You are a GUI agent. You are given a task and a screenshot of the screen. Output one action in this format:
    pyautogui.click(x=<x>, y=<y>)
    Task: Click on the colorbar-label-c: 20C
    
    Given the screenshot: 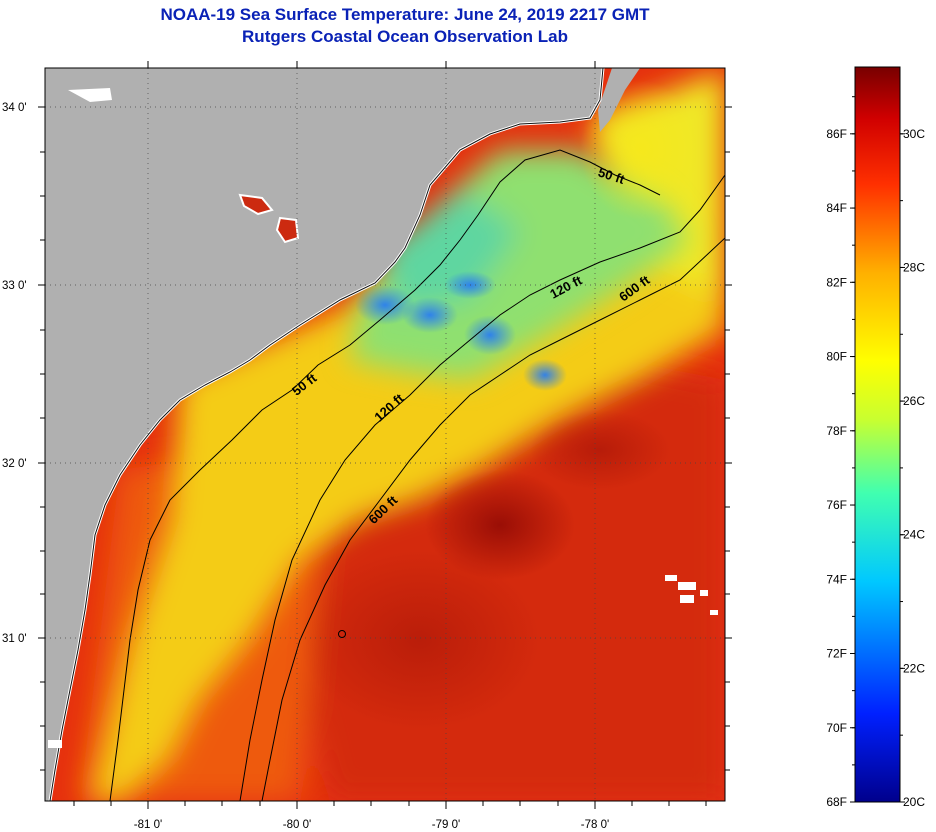 What is the action you would take?
    pyautogui.click(x=914, y=802)
    